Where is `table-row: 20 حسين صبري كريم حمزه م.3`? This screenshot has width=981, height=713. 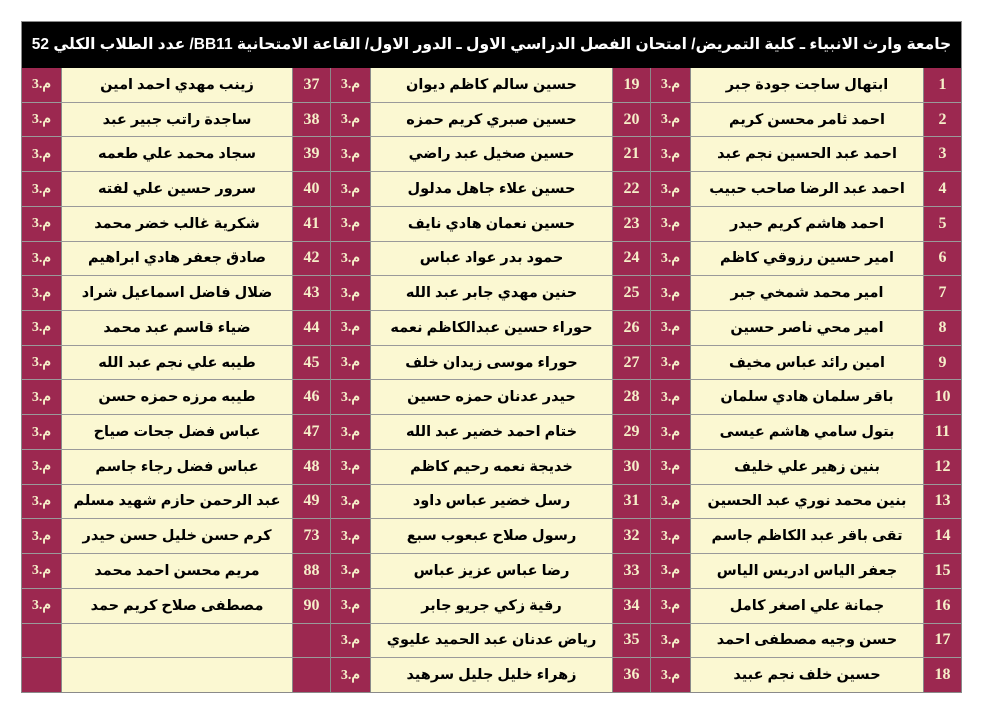
table-row: 20 حسين صبري كريم حمزه م.3 is located at coordinates (490, 119).